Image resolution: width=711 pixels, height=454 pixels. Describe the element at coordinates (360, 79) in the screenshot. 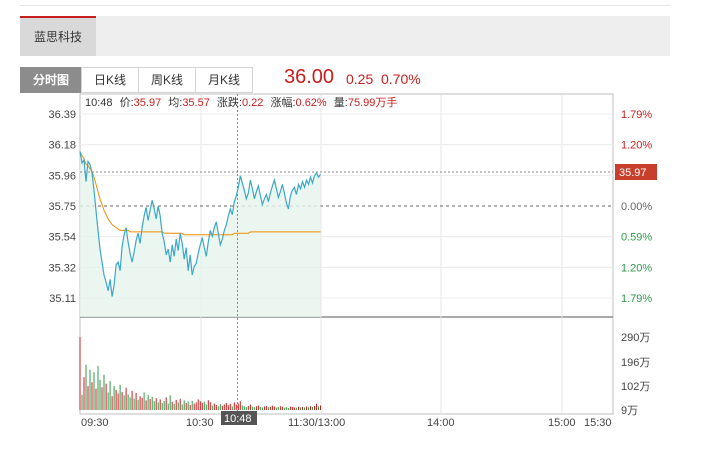

I see `price-change: 0.25` at that location.